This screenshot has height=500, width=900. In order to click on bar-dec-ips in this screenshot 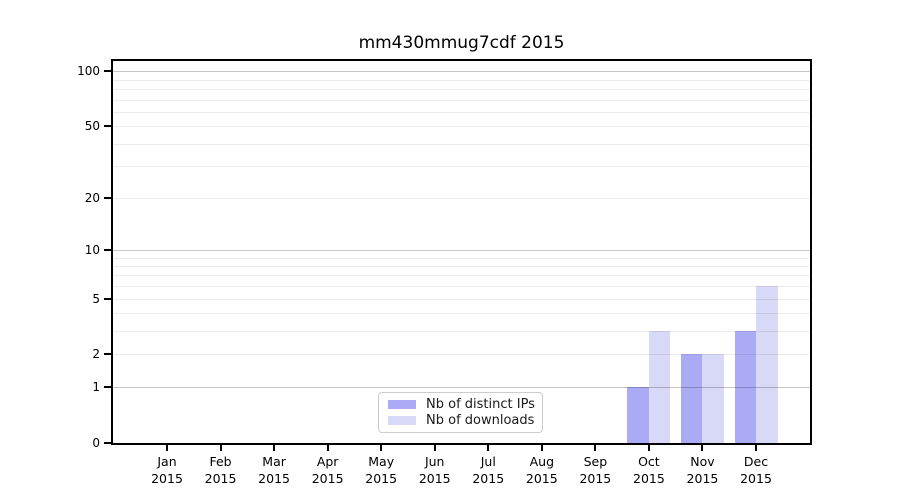, I will do `click(745, 387)`.